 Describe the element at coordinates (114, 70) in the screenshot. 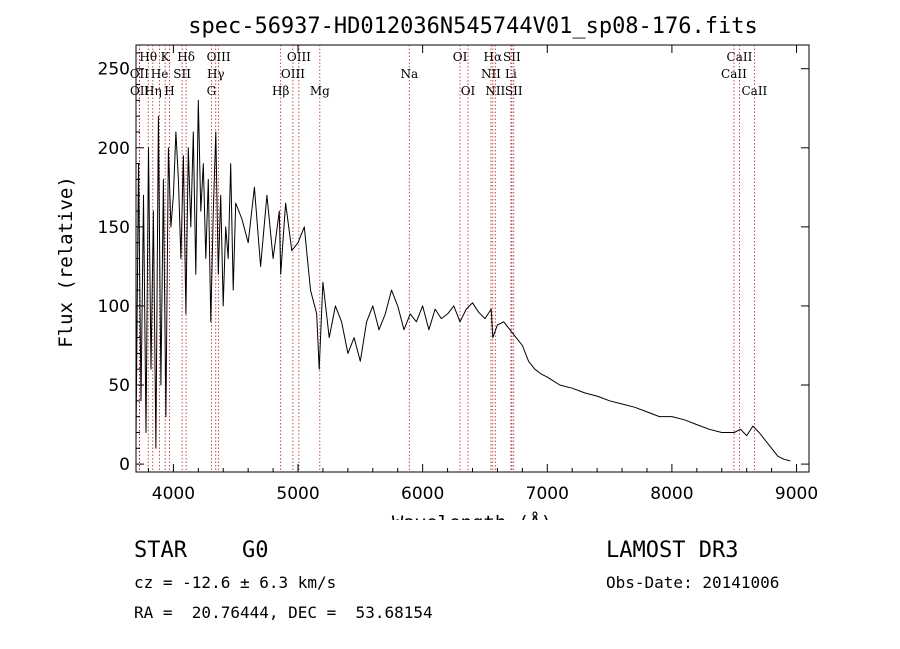

I see `y-tick-label: 250` at that location.